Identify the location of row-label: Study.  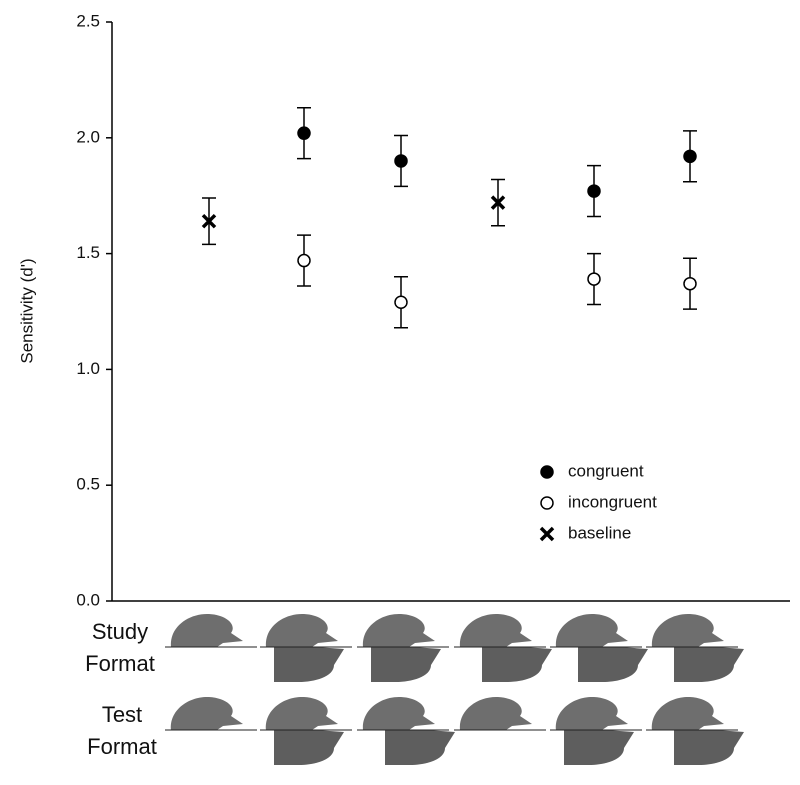
(120, 631).